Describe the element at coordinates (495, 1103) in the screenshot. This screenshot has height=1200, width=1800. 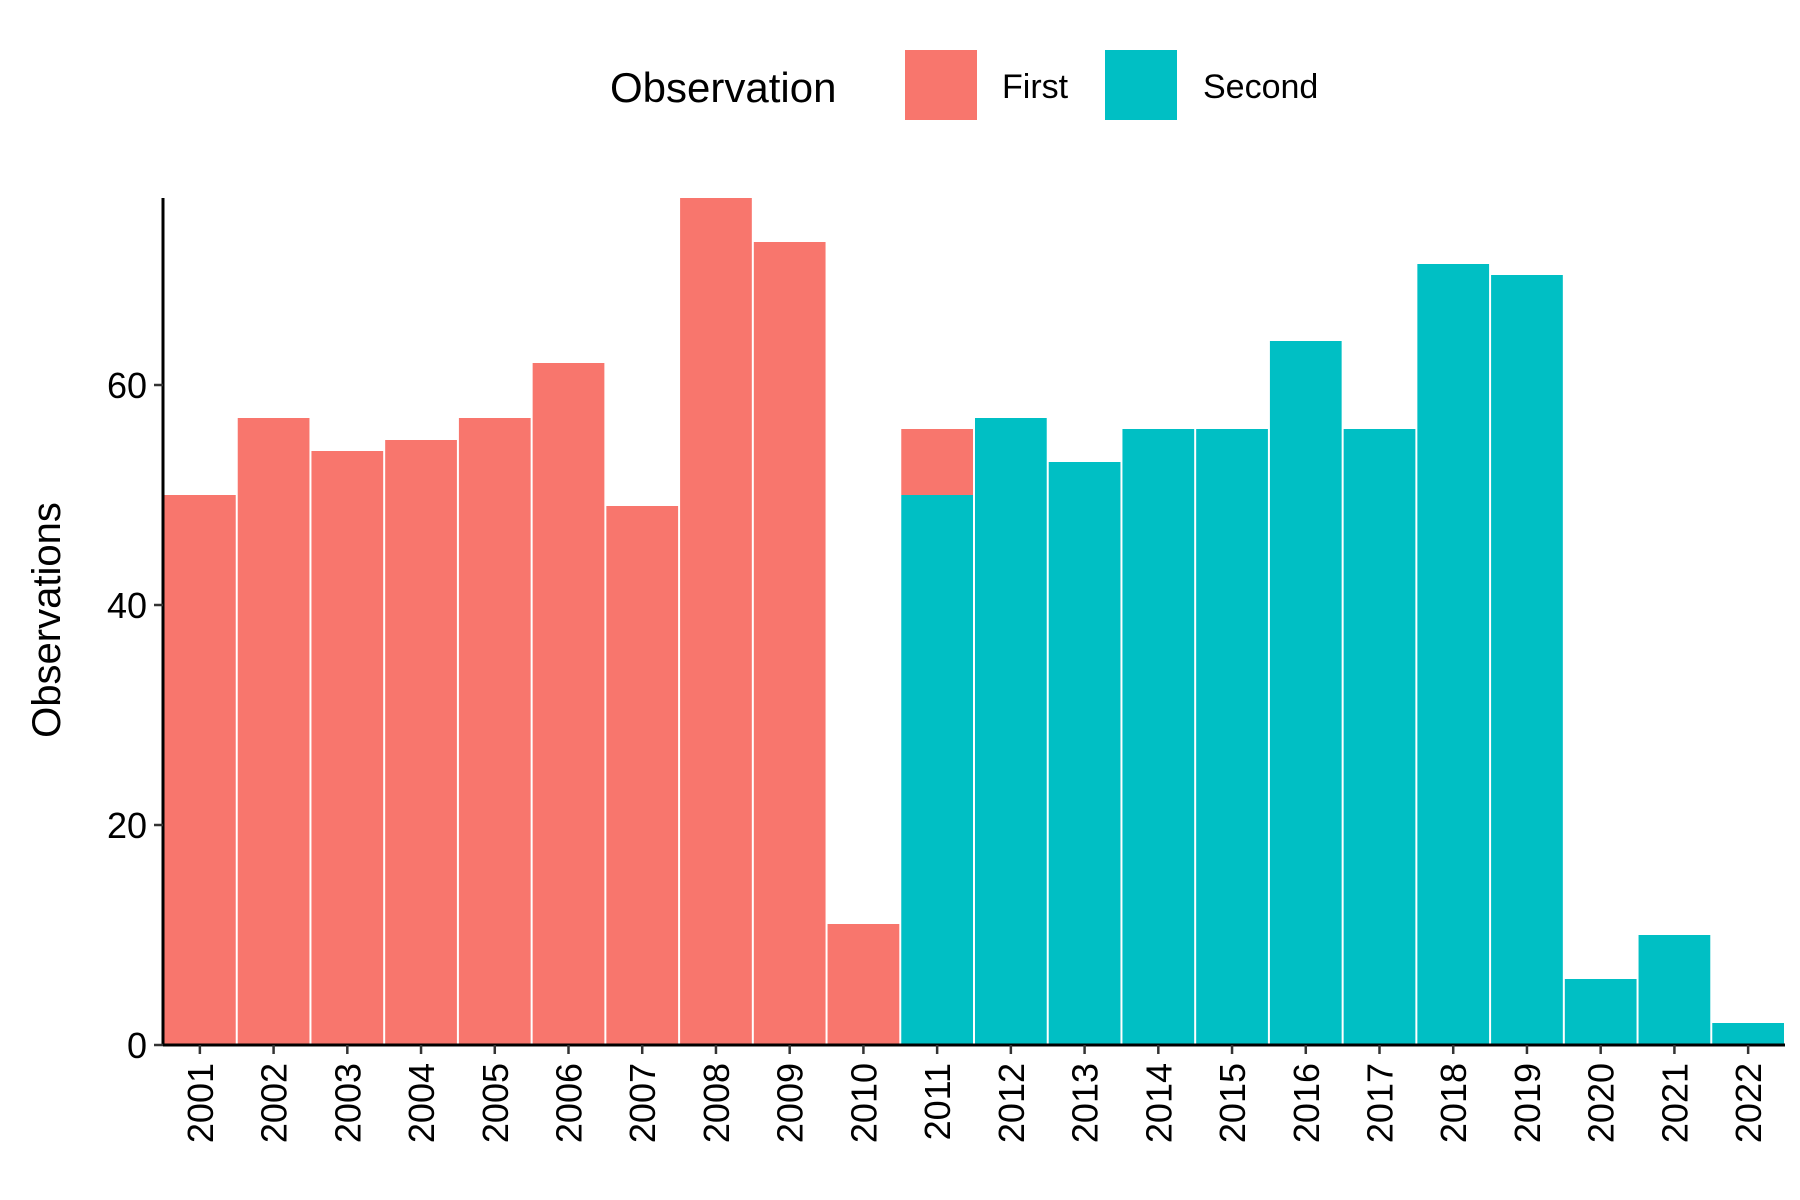
I see `x-tick-label-2005: 2005` at that location.